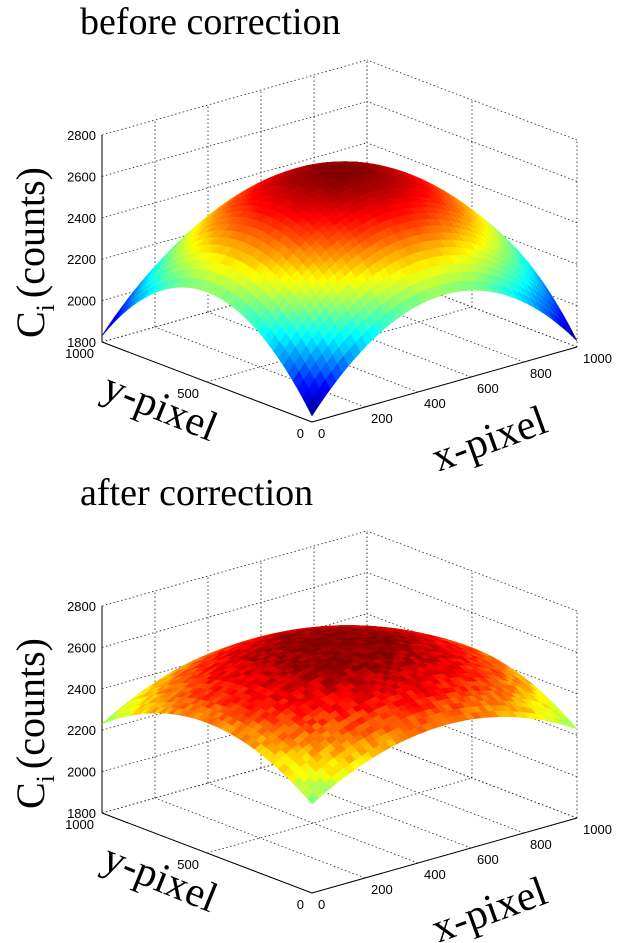  I want to click on chart-title: after correction, so click(197, 493).